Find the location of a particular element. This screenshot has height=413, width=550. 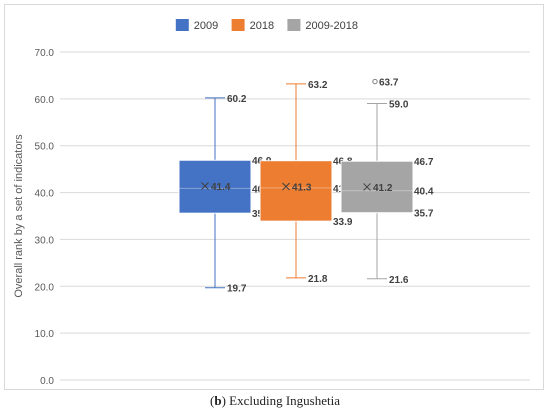

data-label-q3: 46.7 is located at coordinates (424, 162).